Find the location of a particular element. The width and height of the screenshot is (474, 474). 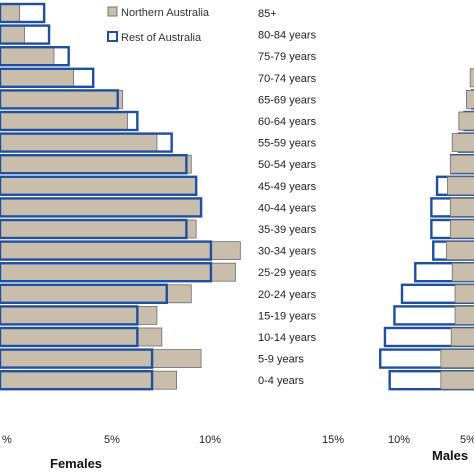

males-tick-label: 15% is located at coordinates (333, 440).